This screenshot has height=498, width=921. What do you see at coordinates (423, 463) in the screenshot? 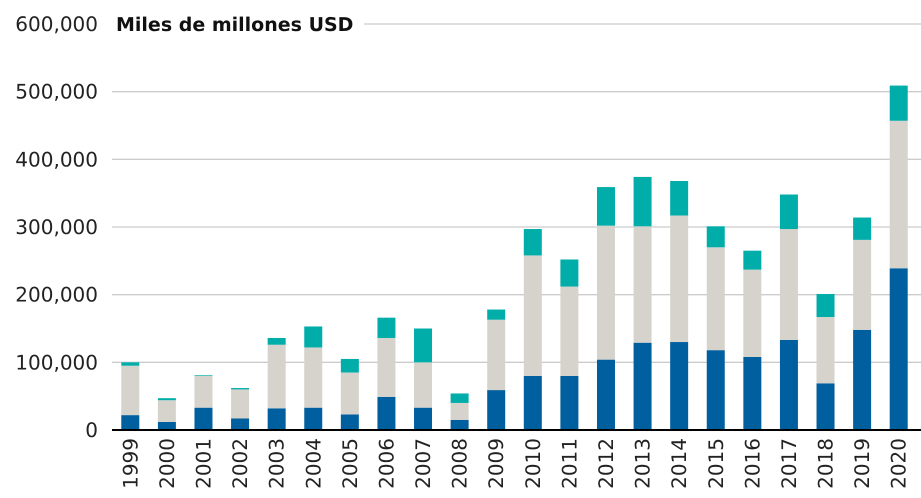
I see `x-tick-label: 2007` at bounding box center [423, 463].